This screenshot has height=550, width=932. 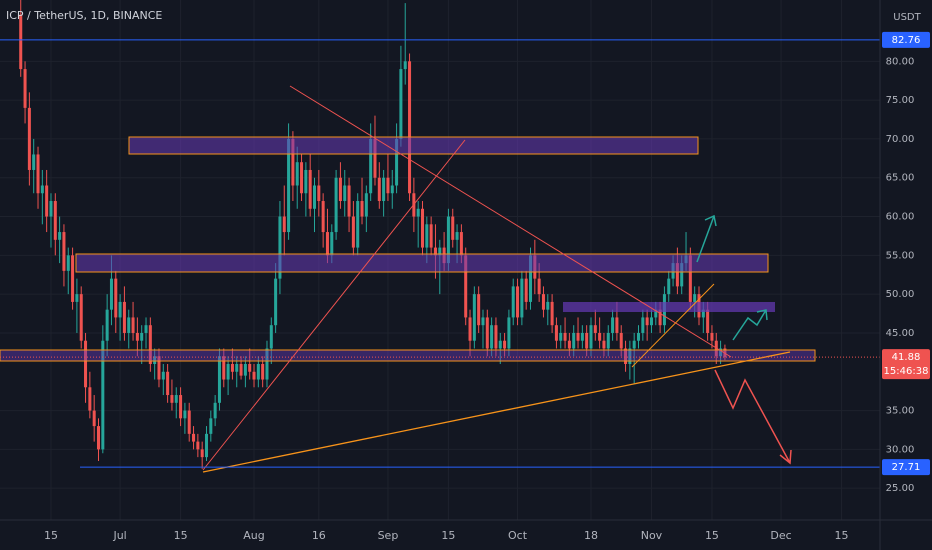 What do you see at coordinates (906, 467) in the screenshot?
I see `price-label-box` at bounding box center [906, 467].